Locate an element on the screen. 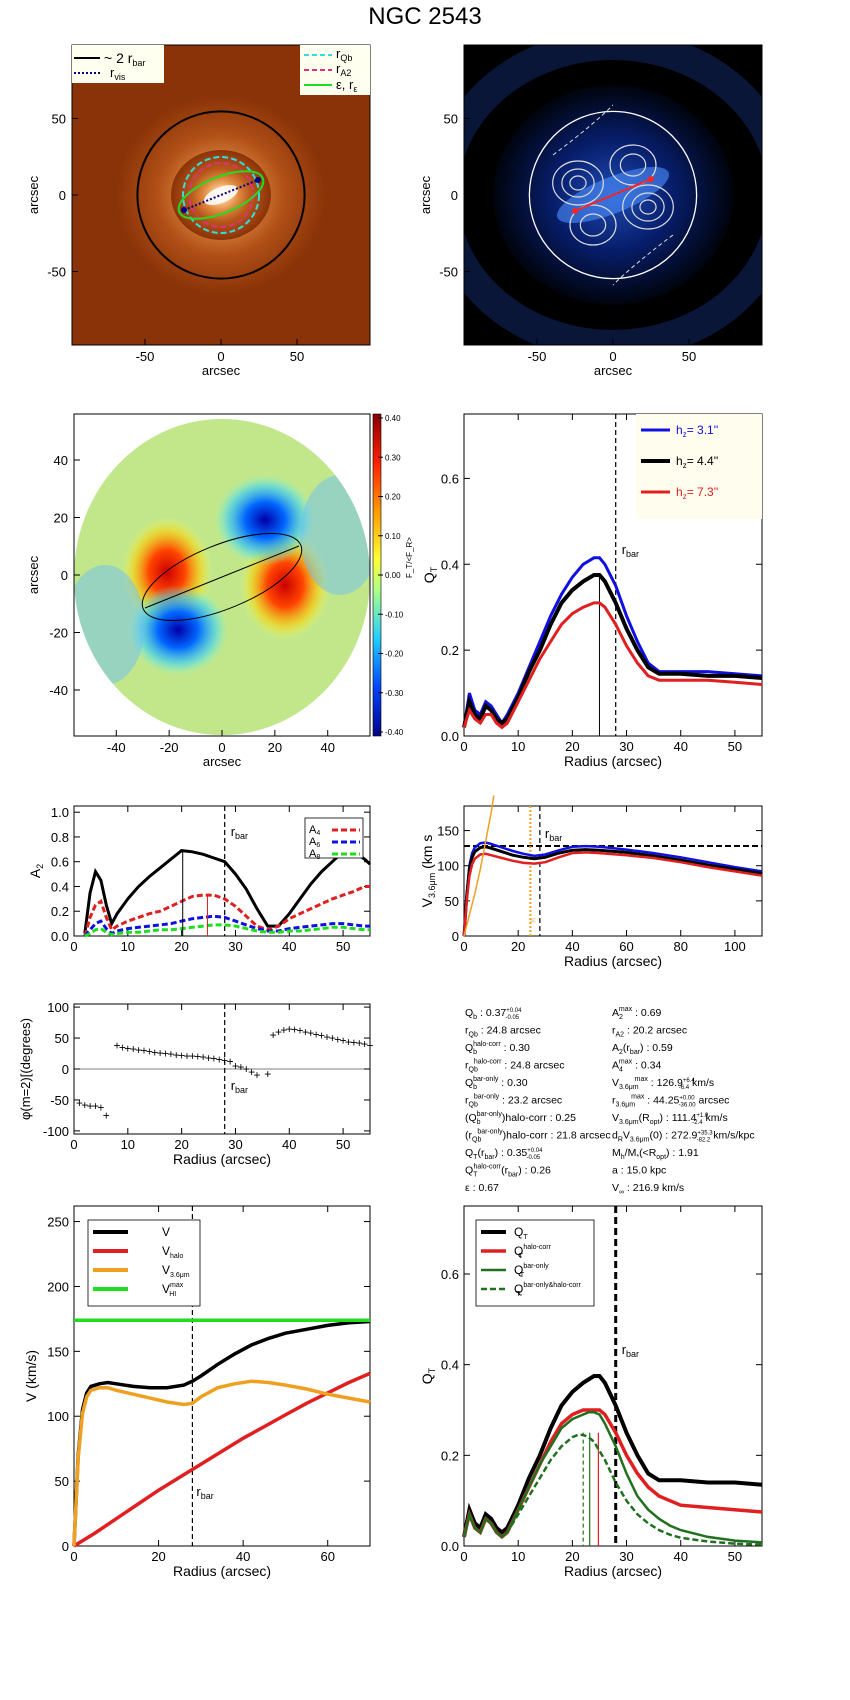 The width and height of the screenshot is (850, 1700). stats-row-err-minus: -82.2 is located at coordinates (704, 1141).